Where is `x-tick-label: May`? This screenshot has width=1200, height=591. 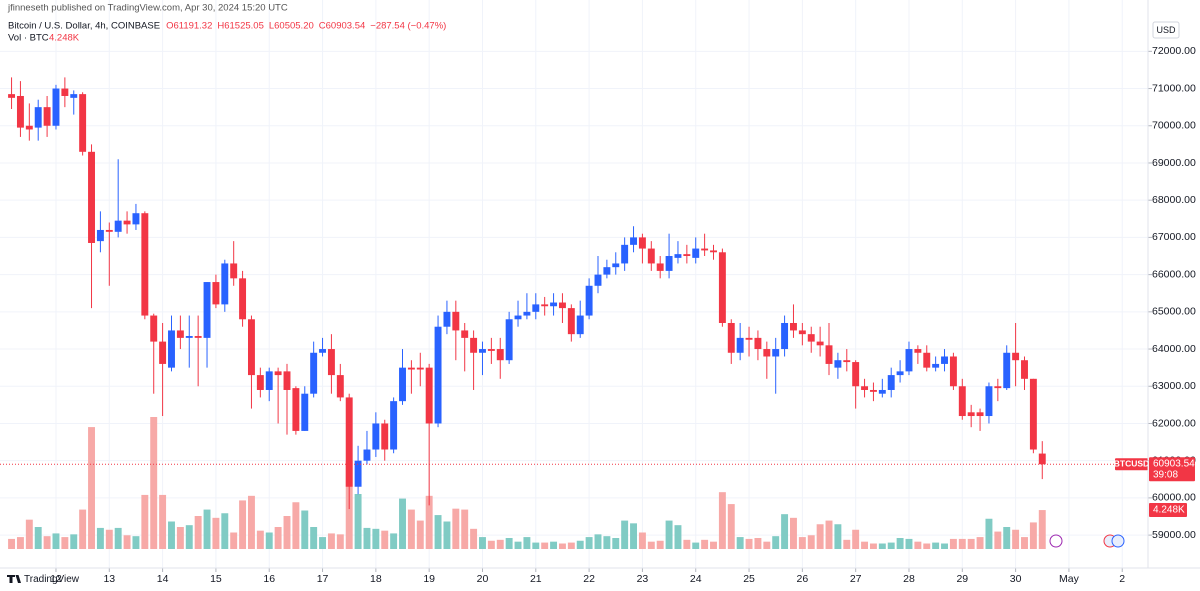 x-tick-label: May is located at coordinates (1069, 579).